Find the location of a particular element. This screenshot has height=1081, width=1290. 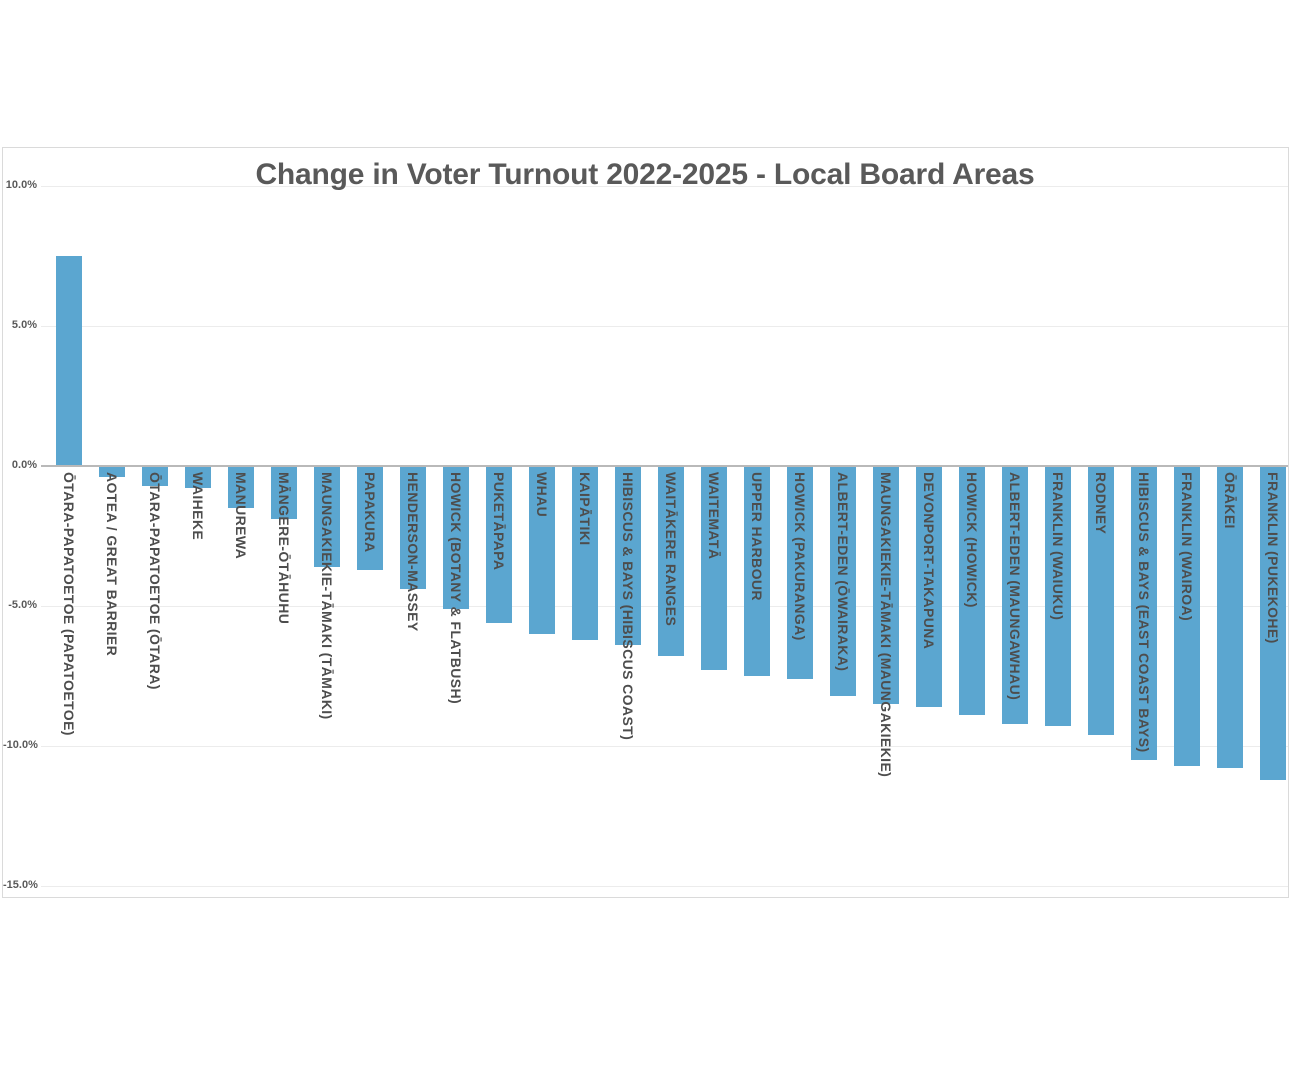

category-label: HENDERSON-MASSEY is located at coordinates (413, 552).